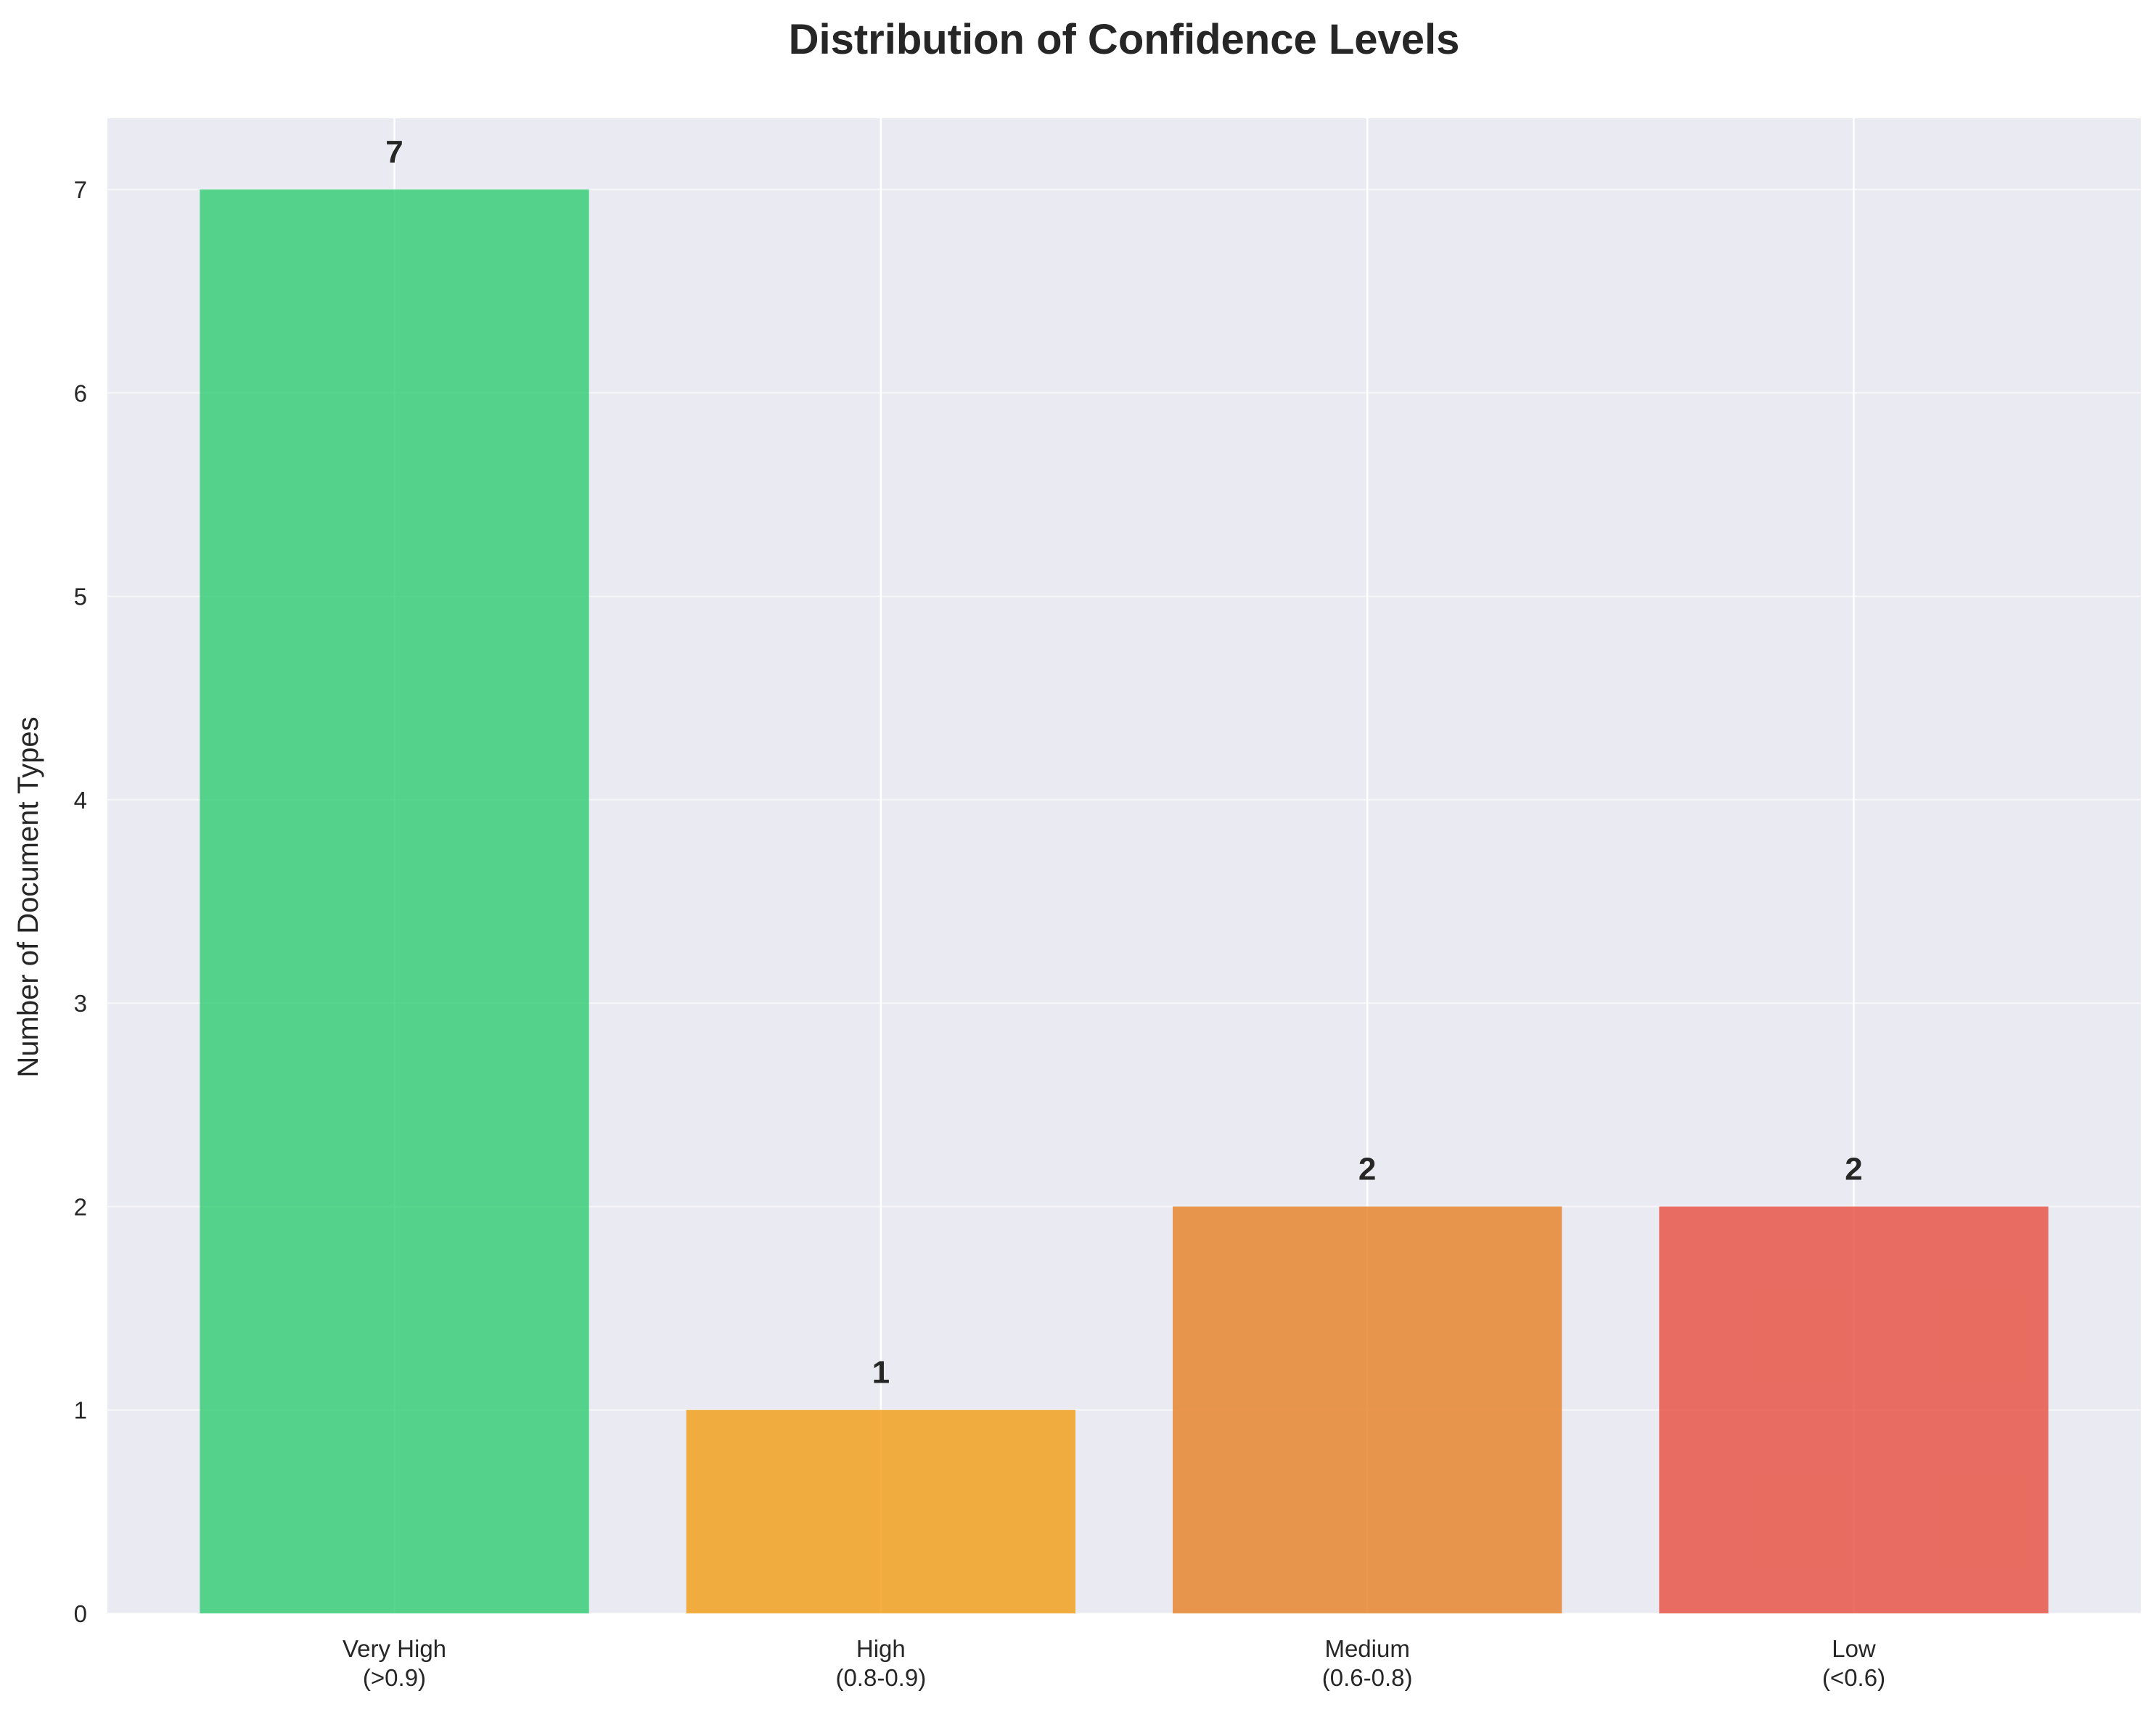  I want to click on y-tick-label: 0, so click(80, 1613).